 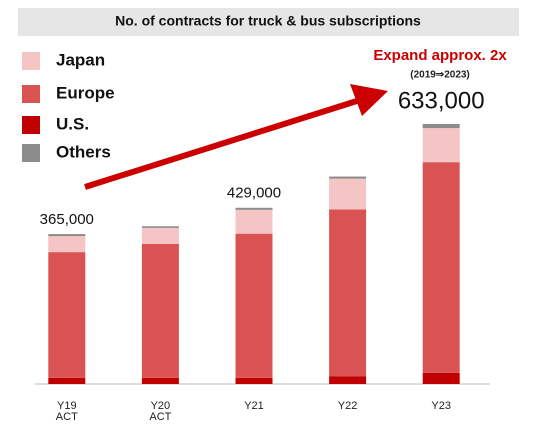 I want to click on title-box, so click(x=268, y=22).